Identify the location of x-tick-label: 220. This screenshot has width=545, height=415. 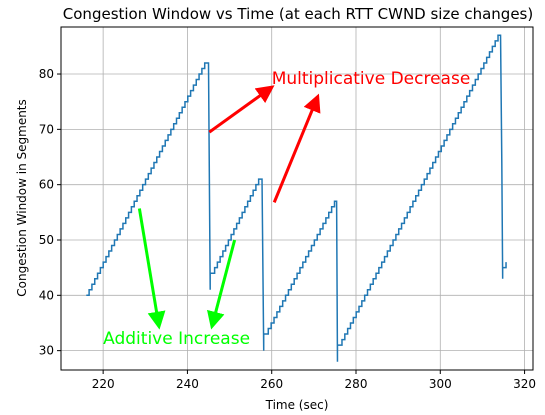
(103, 384).